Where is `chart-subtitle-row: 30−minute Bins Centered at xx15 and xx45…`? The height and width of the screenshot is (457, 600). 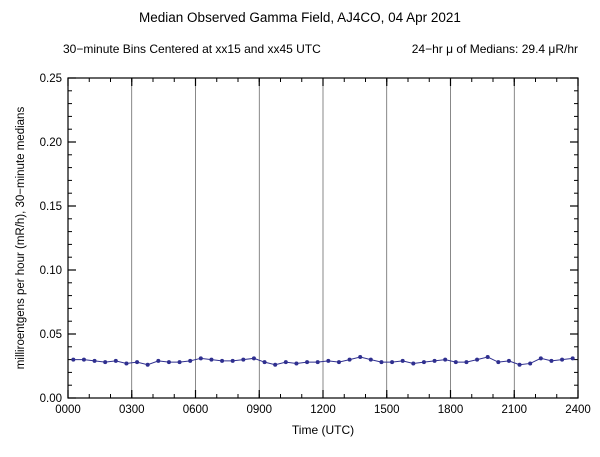
chart-subtitle-row: 30−minute Bins Centered at xx15 and xx45… is located at coordinates (320, 49).